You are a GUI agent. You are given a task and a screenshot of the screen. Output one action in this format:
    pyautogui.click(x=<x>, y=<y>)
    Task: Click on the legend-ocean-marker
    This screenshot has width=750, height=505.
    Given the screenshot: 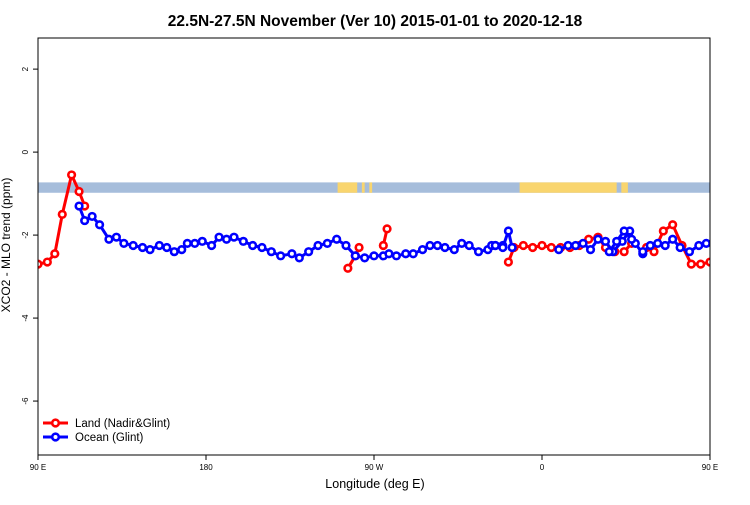 What is the action you would take?
    pyautogui.click(x=55, y=437)
    